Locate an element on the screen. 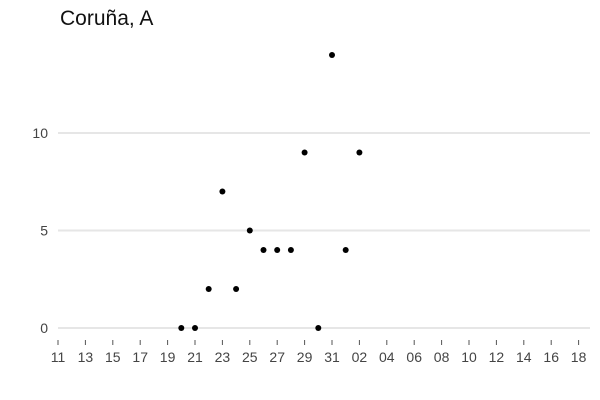 The image size is (600, 400). x-tick-label: 18 is located at coordinates (579, 357).